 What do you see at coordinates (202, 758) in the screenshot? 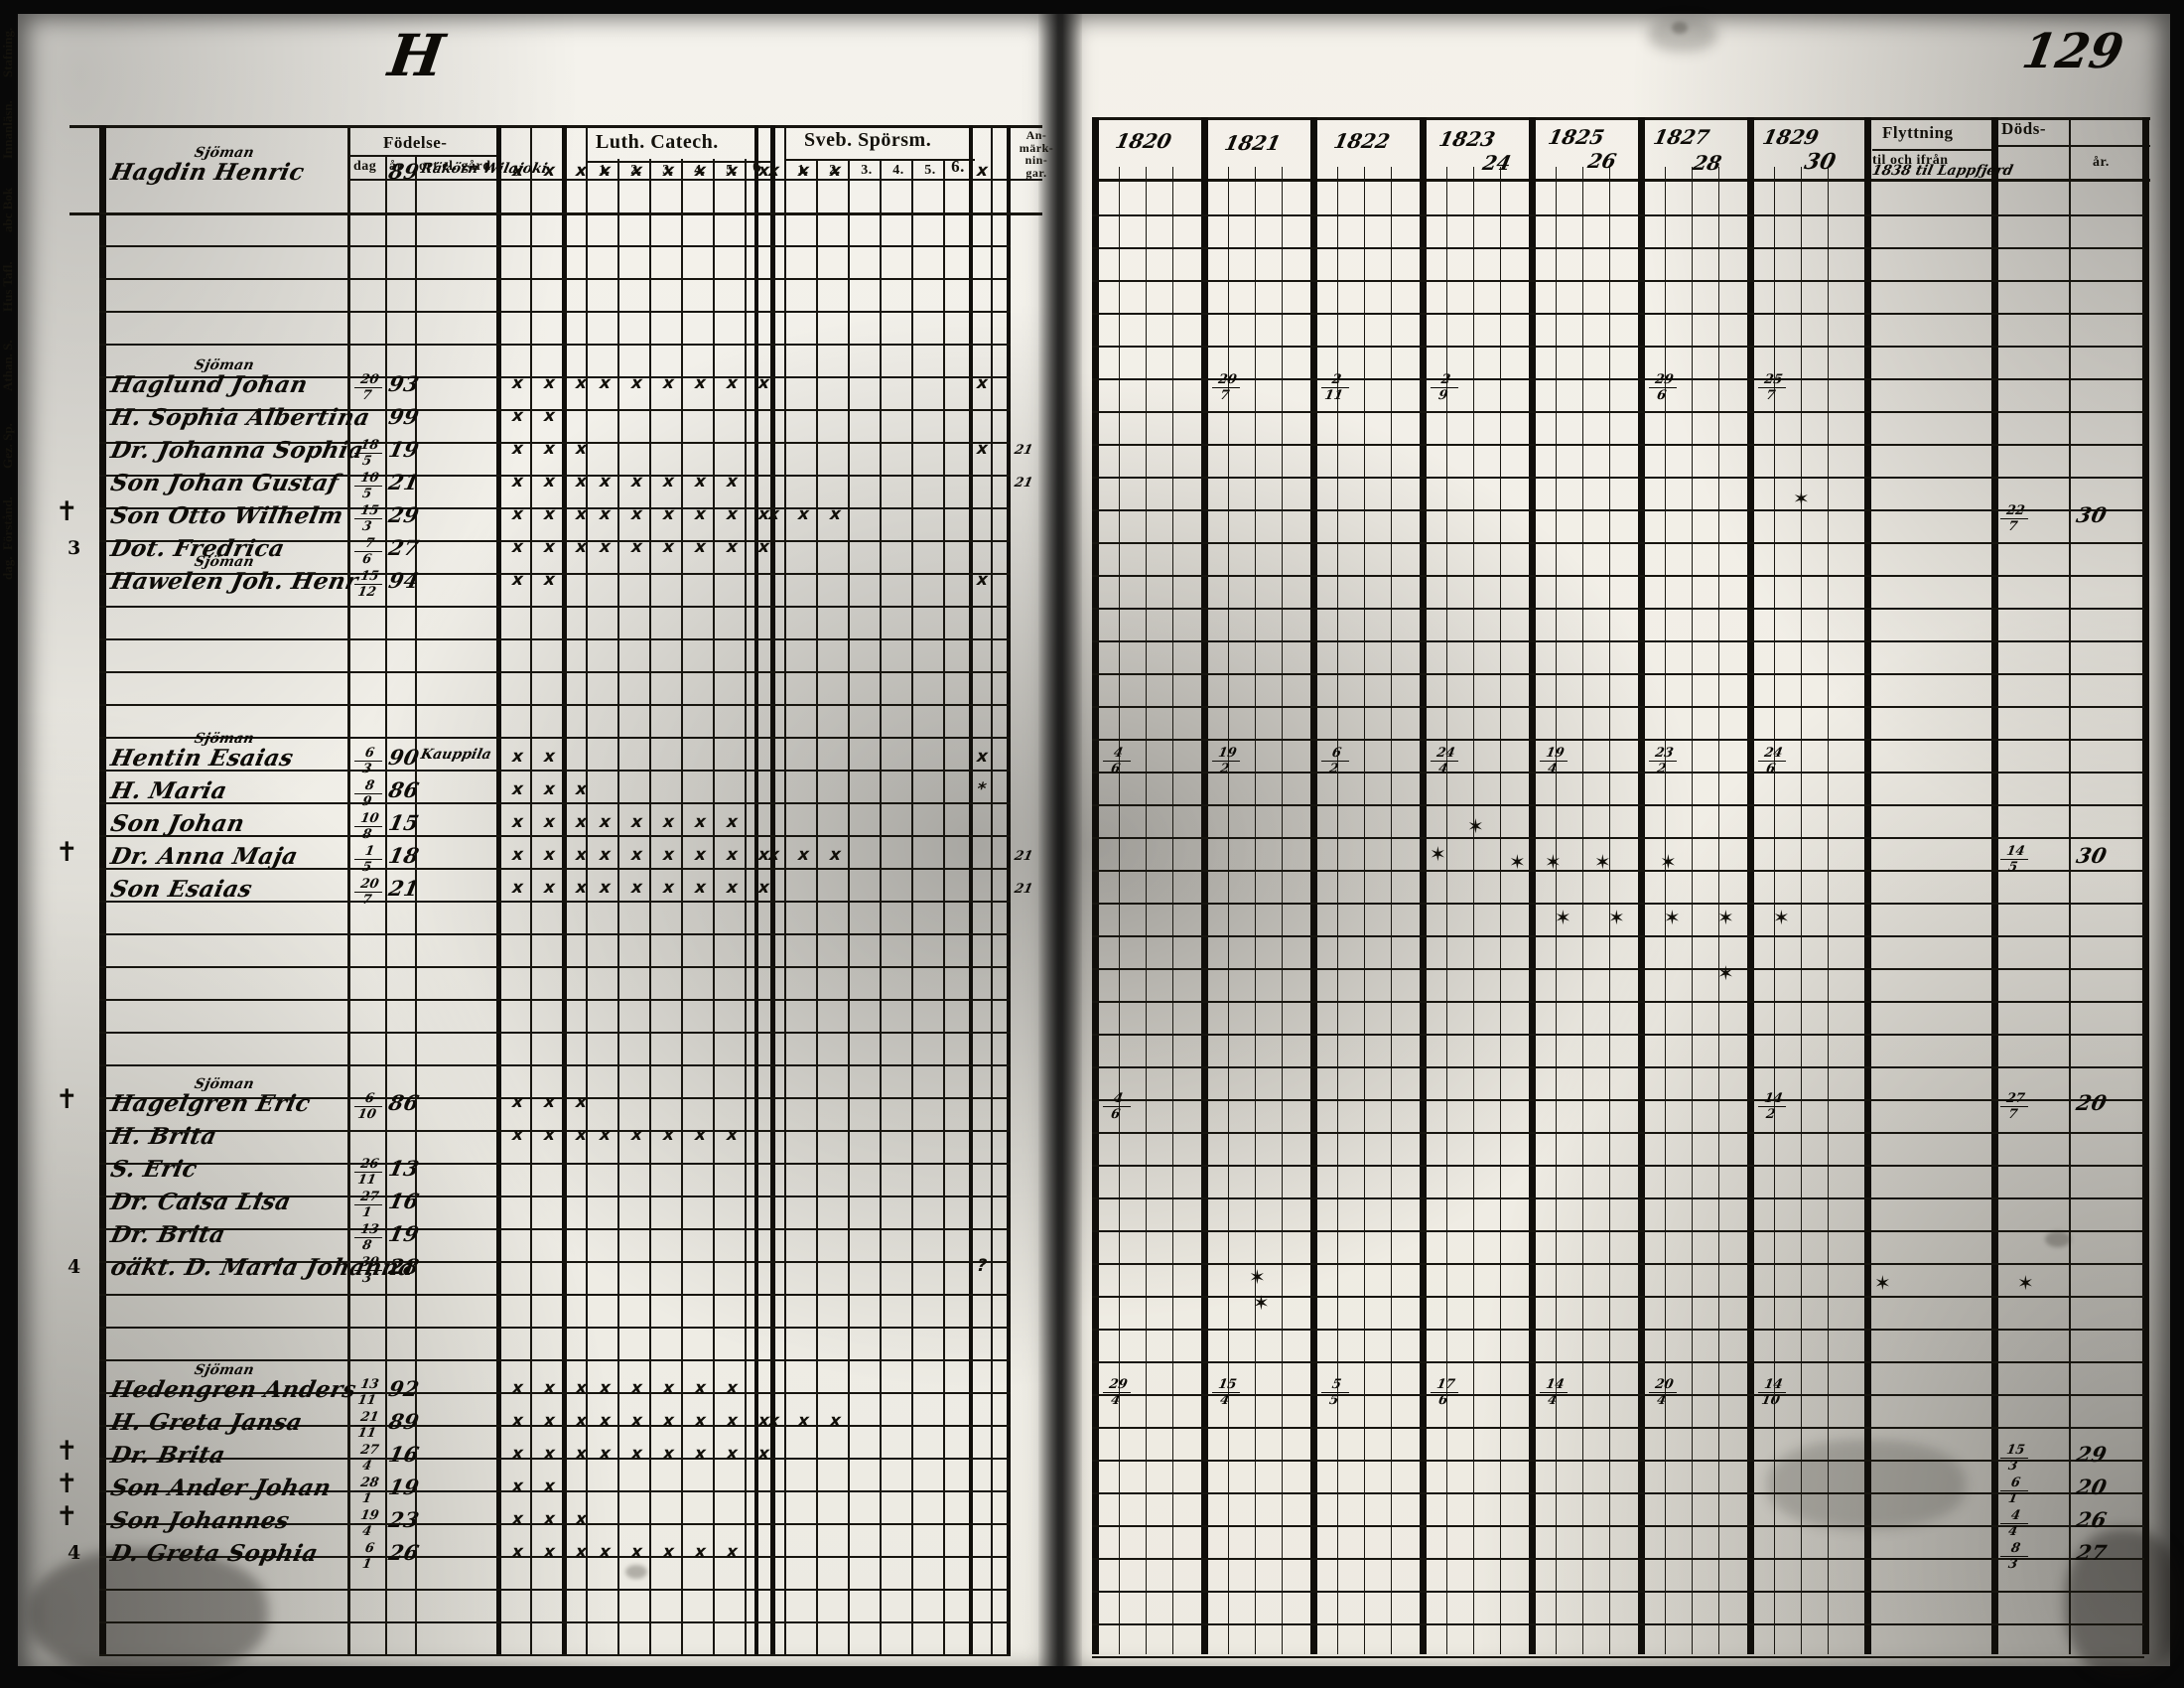
I see `person-name: Hentin Esaias` at bounding box center [202, 758].